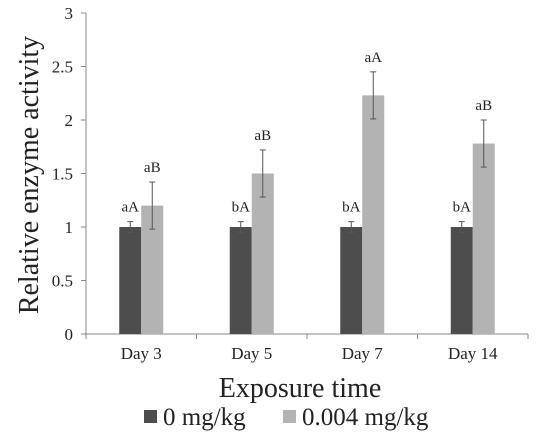 Image resolution: width=550 pixels, height=445 pixels. Describe the element at coordinates (363, 353) in the screenshot. I see `x-tick-label: Day 7` at that location.